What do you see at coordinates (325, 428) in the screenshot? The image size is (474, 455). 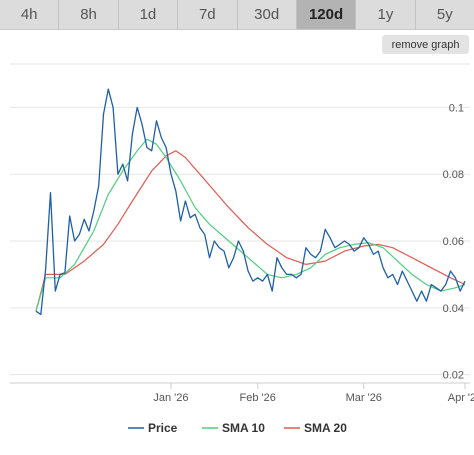 I see `legend-label: SMA 20` at bounding box center [325, 428].